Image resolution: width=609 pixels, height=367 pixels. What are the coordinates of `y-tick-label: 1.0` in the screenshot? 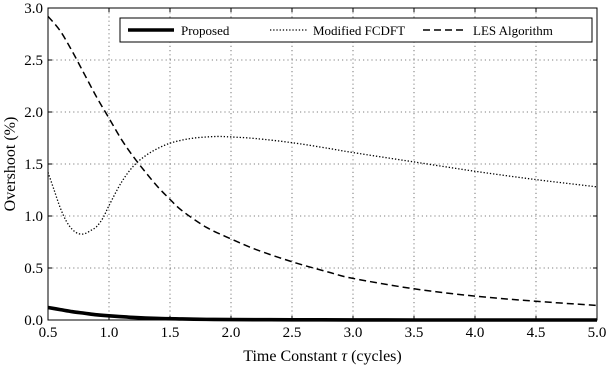 It's located at (33, 217).